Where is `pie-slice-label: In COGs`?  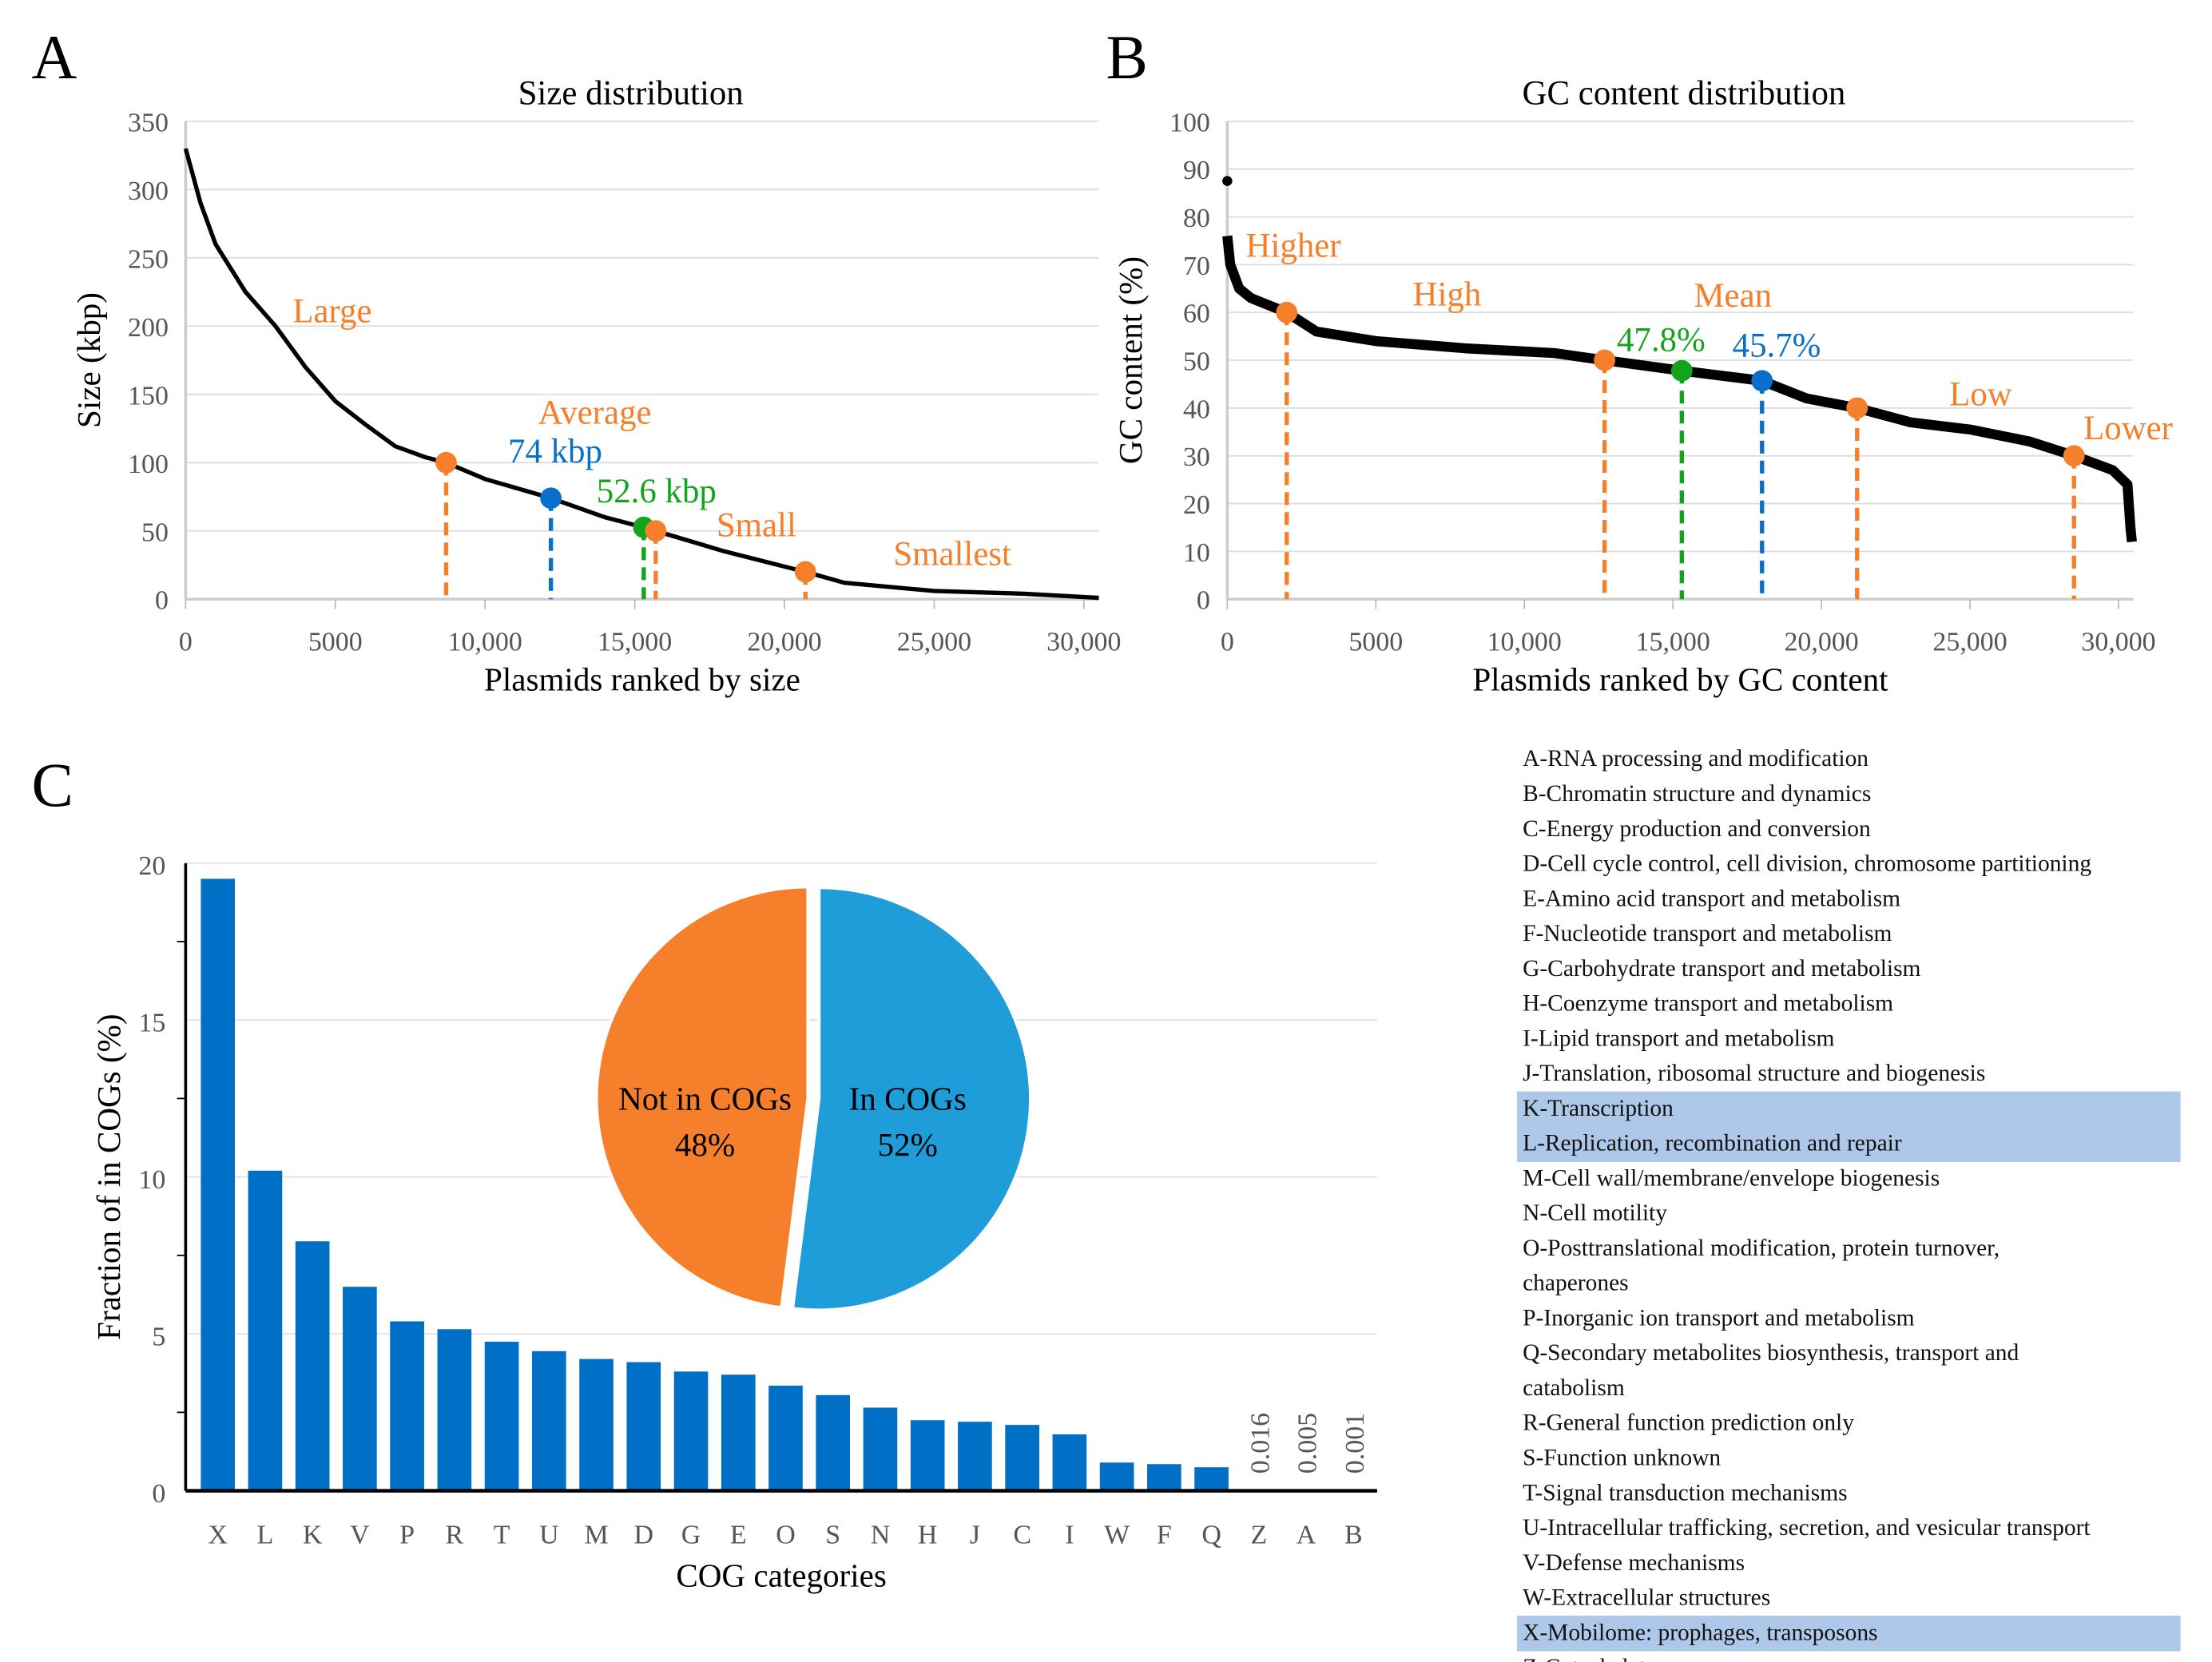
pie-slice-label: In COGs is located at coordinates (908, 1099).